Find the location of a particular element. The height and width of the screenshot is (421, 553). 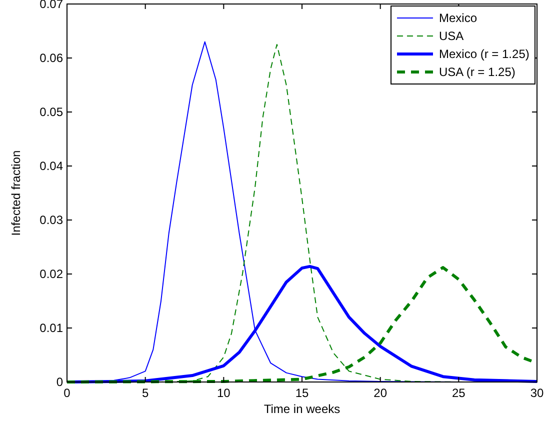

legend-label: Mexico (r = 1.25) is located at coordinates (484, 54).